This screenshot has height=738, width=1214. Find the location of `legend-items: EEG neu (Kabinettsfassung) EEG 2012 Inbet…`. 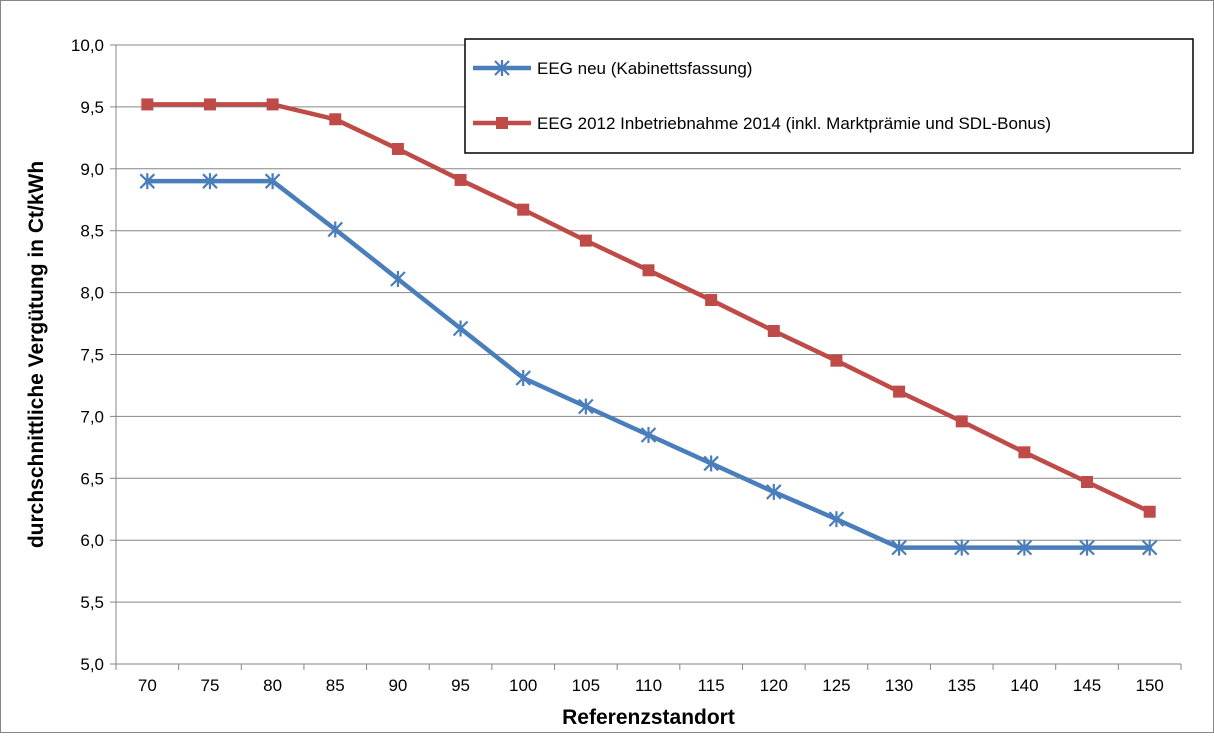

legend-items: EEG neu (Kabinettsfassung) EEG 2012 Inbet… is located at coordinates (762, 96).